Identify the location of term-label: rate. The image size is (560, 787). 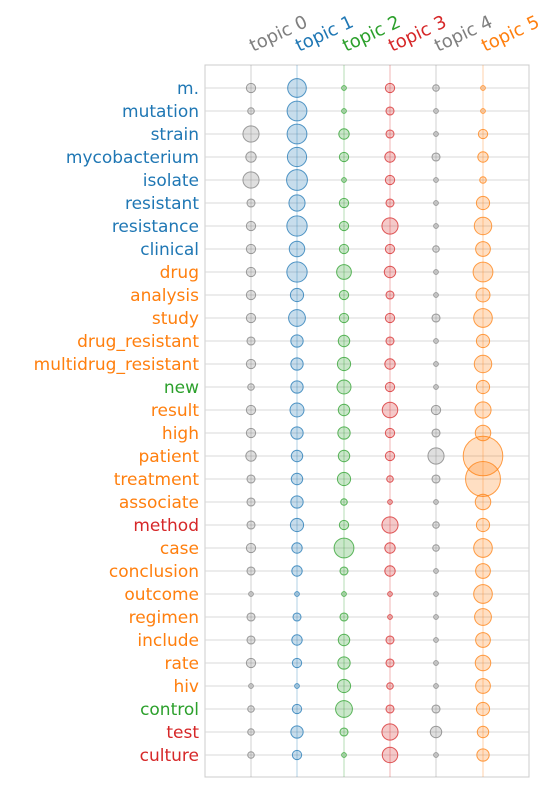
(181, 664).